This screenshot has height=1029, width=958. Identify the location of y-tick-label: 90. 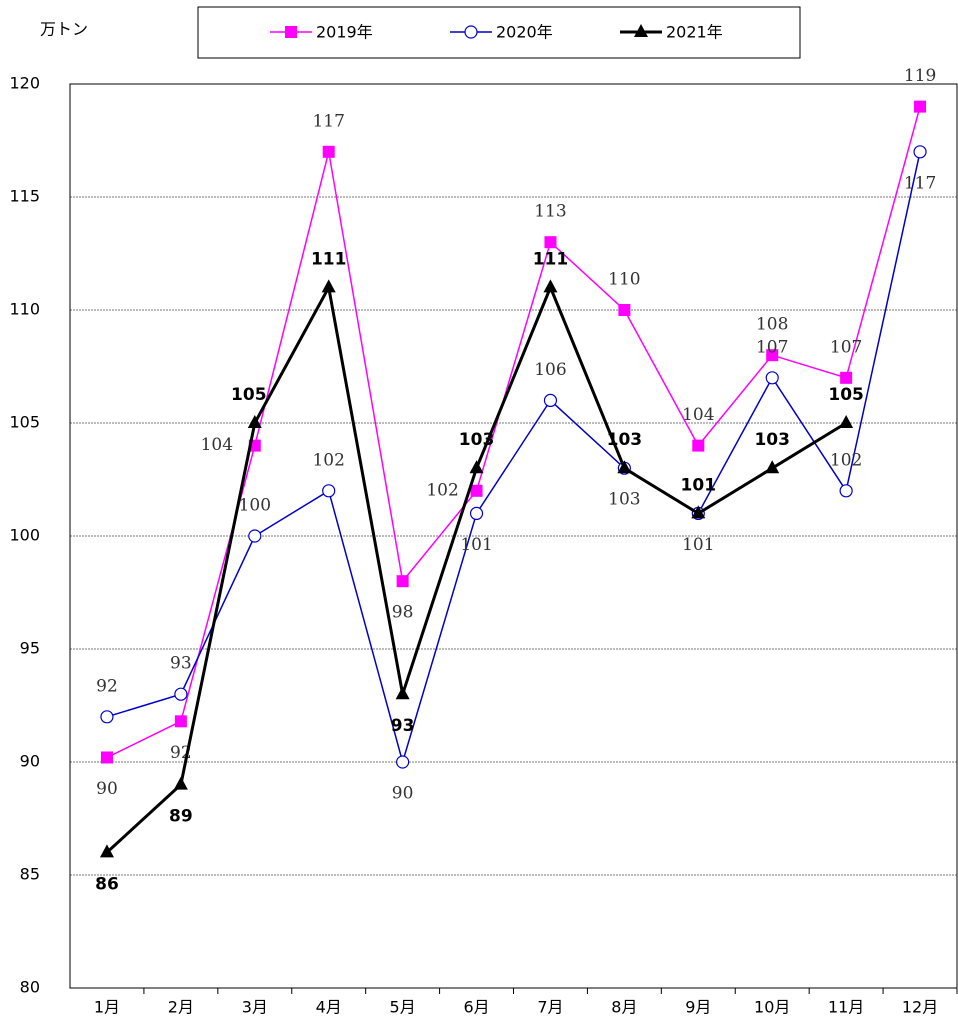
(30, 761).